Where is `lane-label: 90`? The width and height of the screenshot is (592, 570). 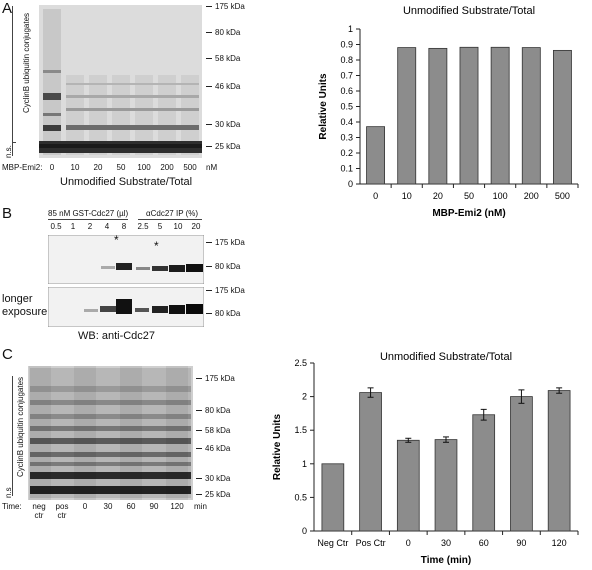
lane-label: 90 is located at coordinates (154, 506).